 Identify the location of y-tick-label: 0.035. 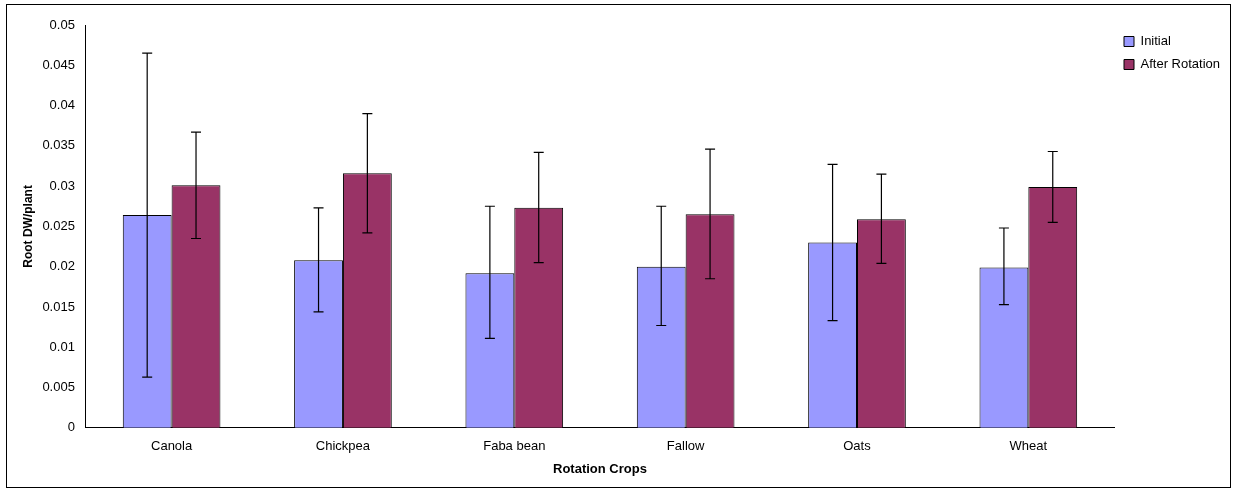
(58, 145).